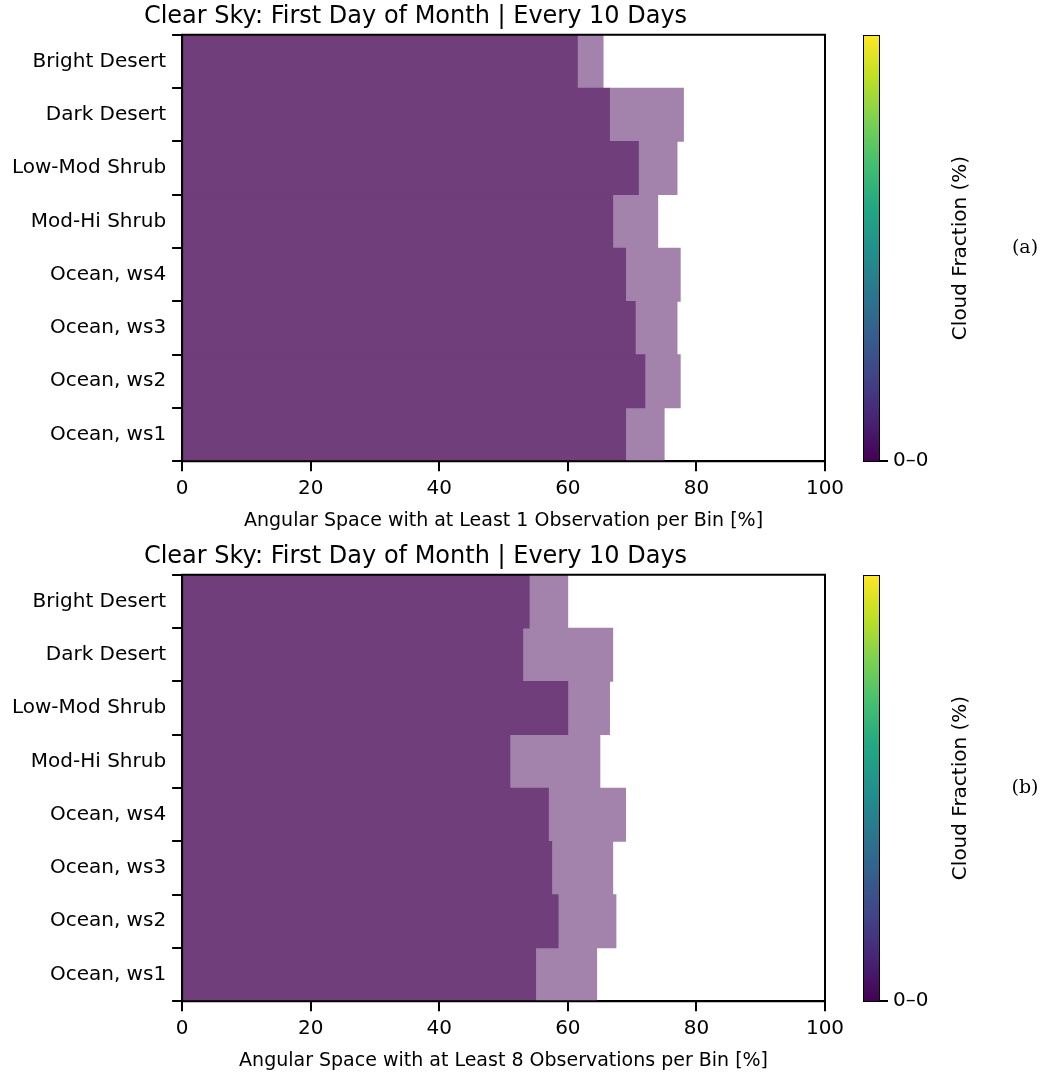  I want to click on x-axis-title: Angular Space with at Least 1 Observation per Bin [%], so click(504, 518).